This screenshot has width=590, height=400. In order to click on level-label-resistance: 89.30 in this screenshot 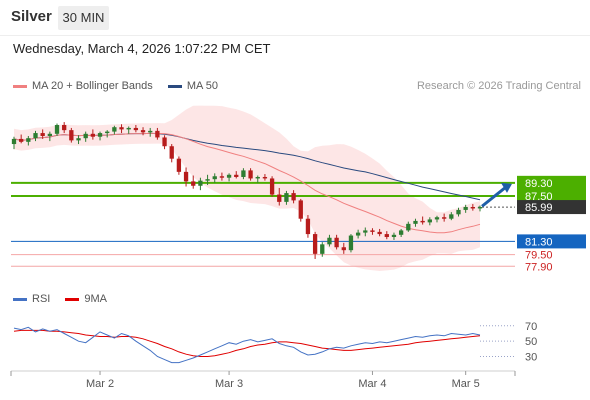, I will do `click(539, 184)`.